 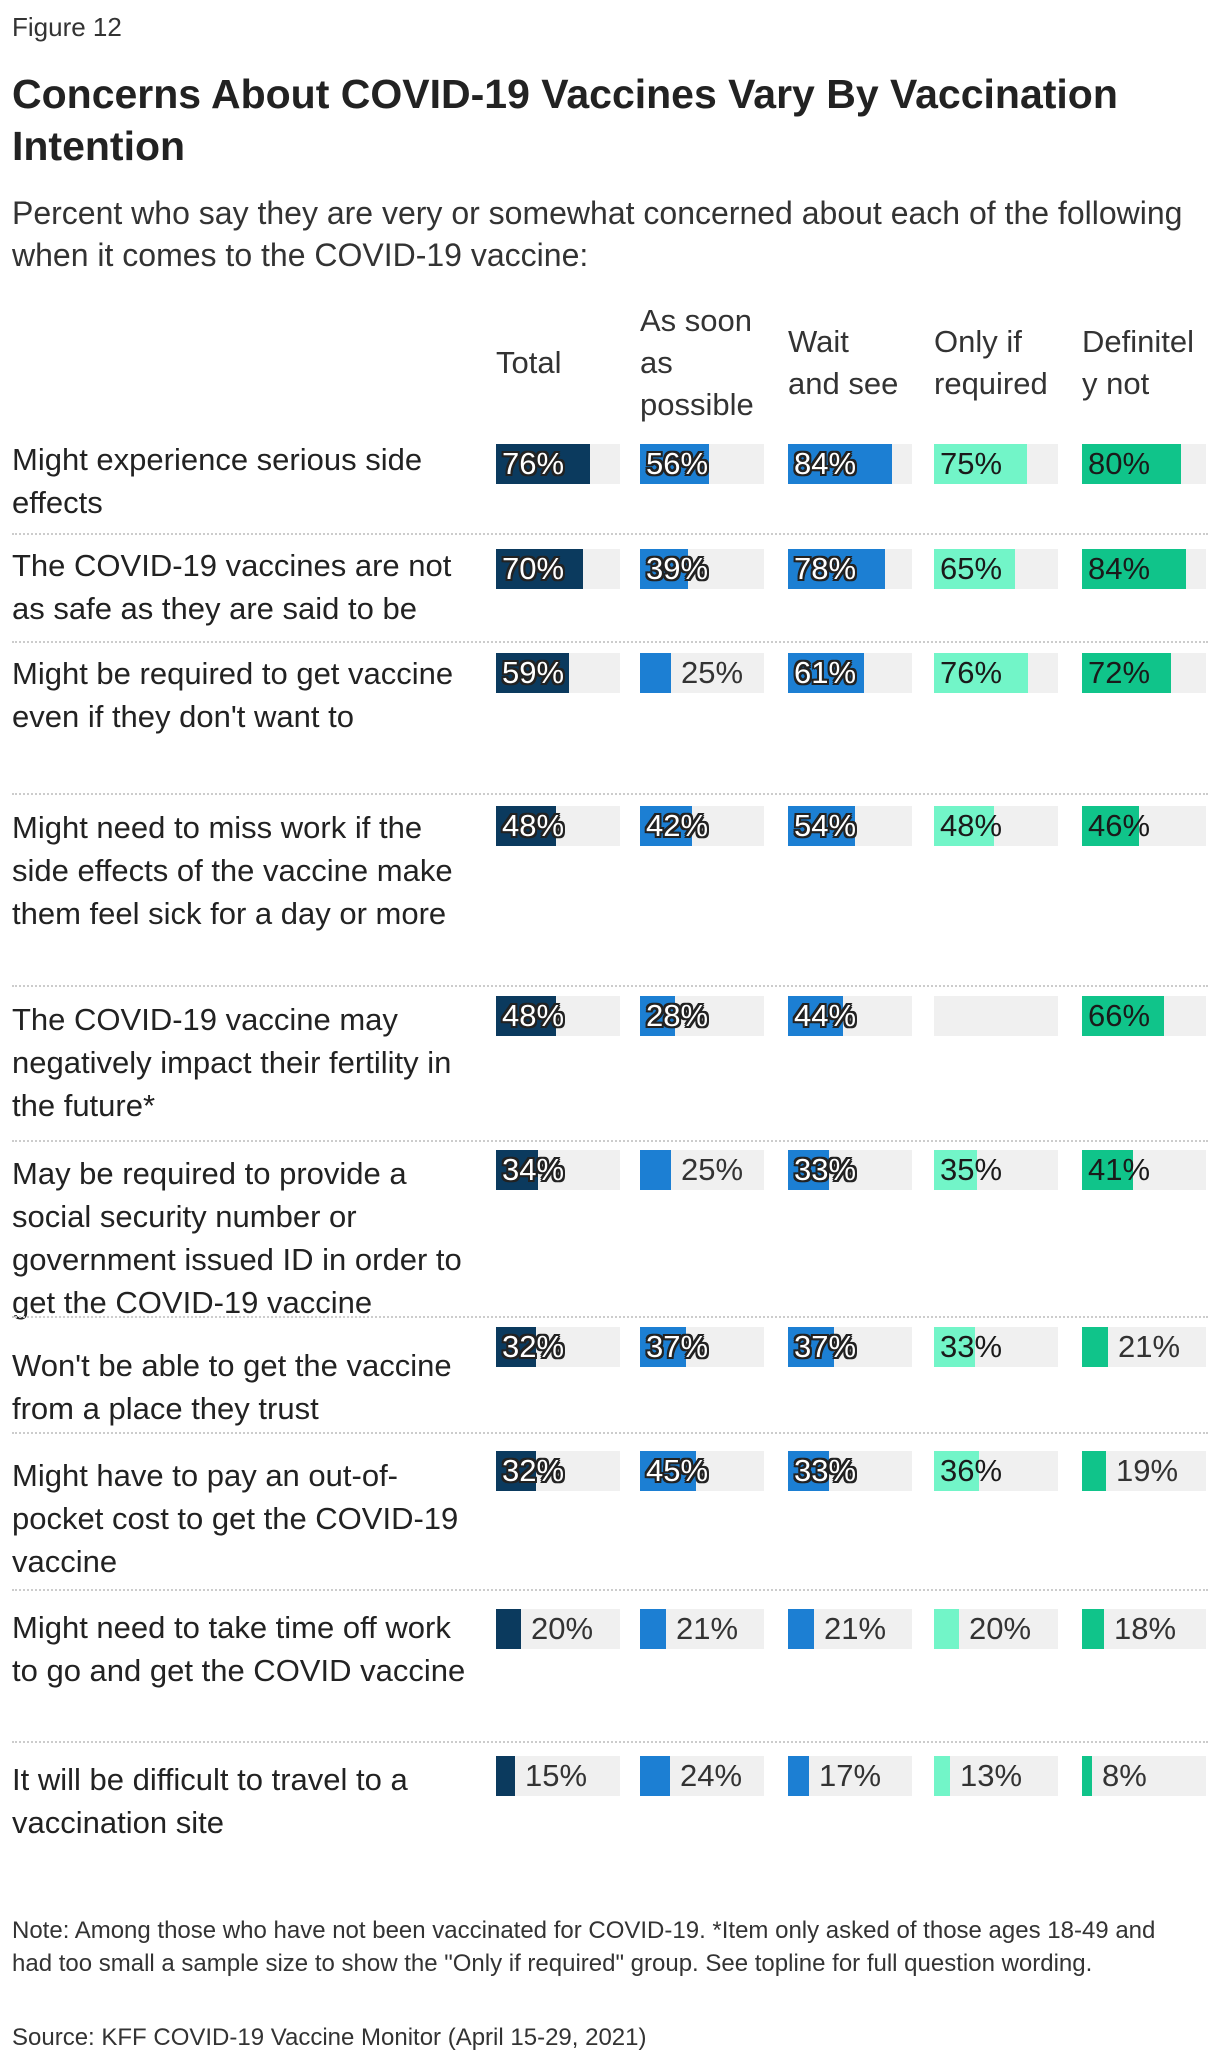 I want to click on data-label: 36%, so click(x=971, y=1470).